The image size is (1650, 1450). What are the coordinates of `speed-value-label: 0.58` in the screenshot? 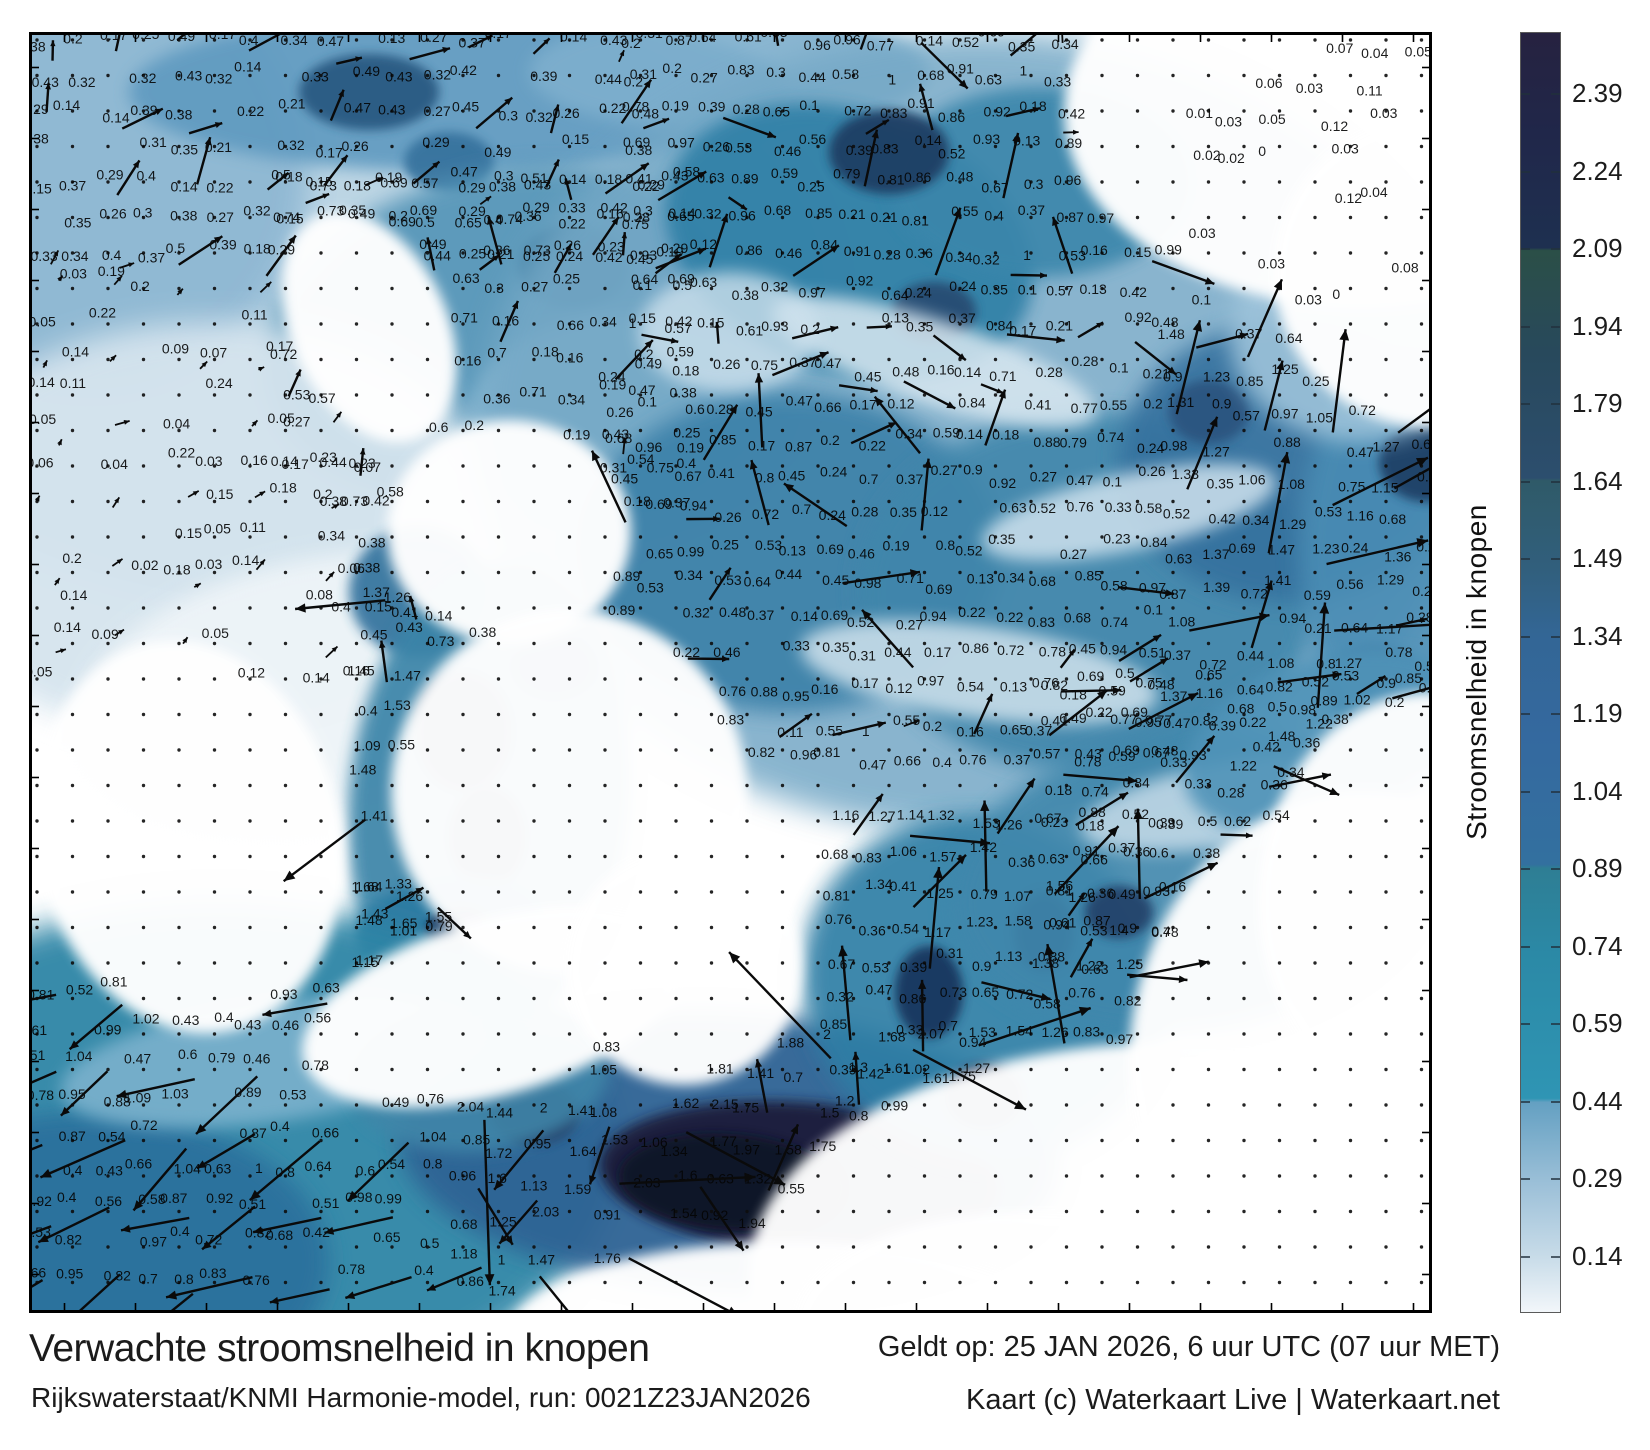 It's located at (390, 492).